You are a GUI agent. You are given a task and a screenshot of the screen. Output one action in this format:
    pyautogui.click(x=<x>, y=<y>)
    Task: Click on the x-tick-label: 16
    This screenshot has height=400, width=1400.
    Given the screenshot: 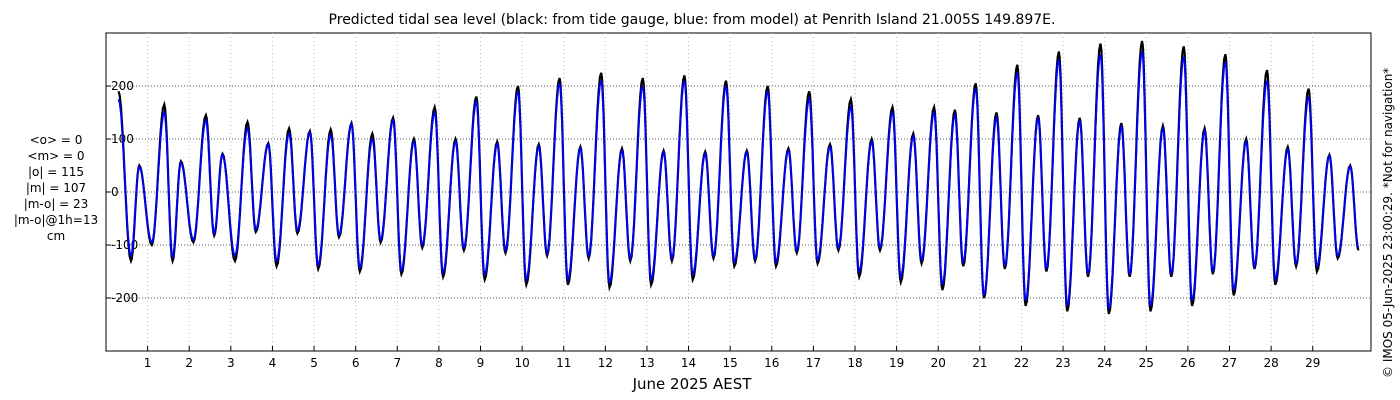 What is the action you would take?
    pyautogui.click(x=771, y=363)
    